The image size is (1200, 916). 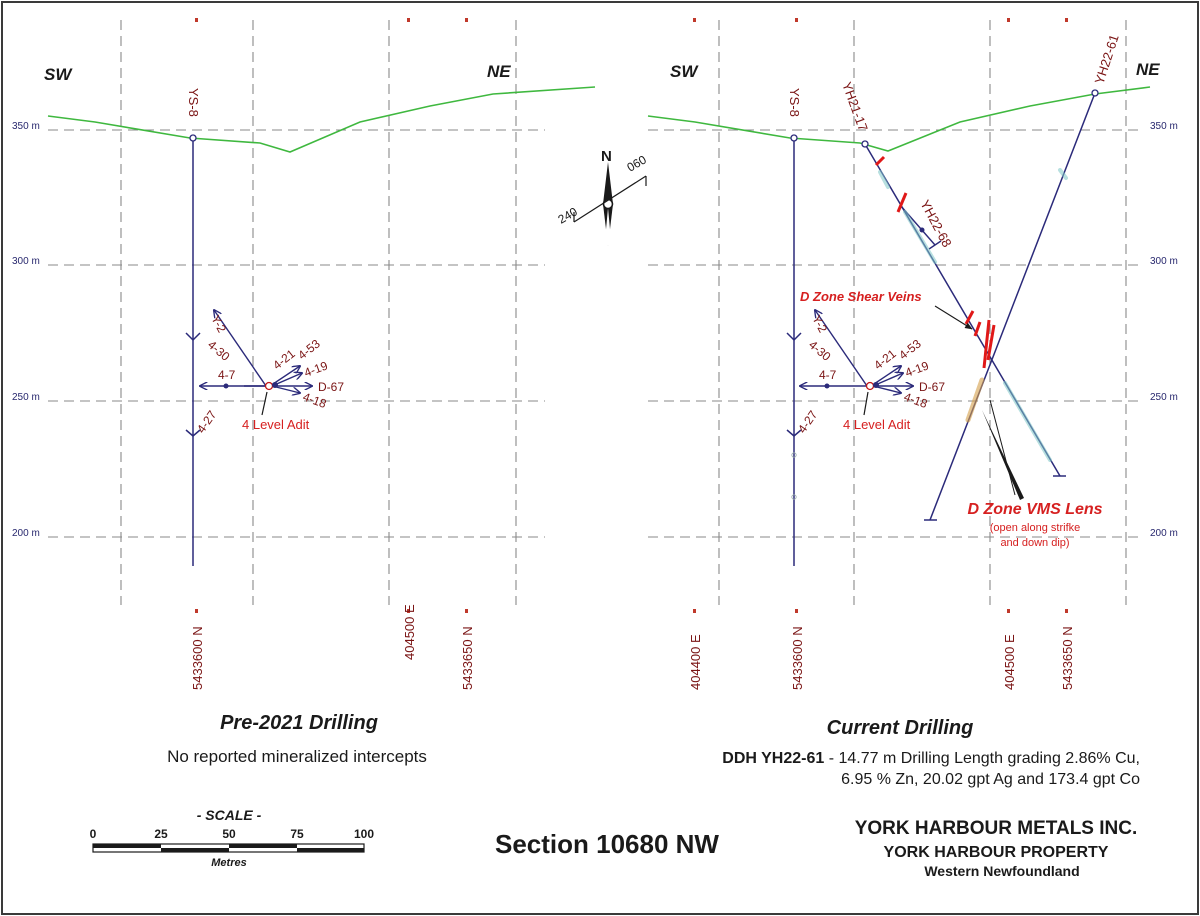 What do you see at coordinates (229, 834) in the screenshot?
I see `scale-tick-50: 50` at bounding box center [229, 834].